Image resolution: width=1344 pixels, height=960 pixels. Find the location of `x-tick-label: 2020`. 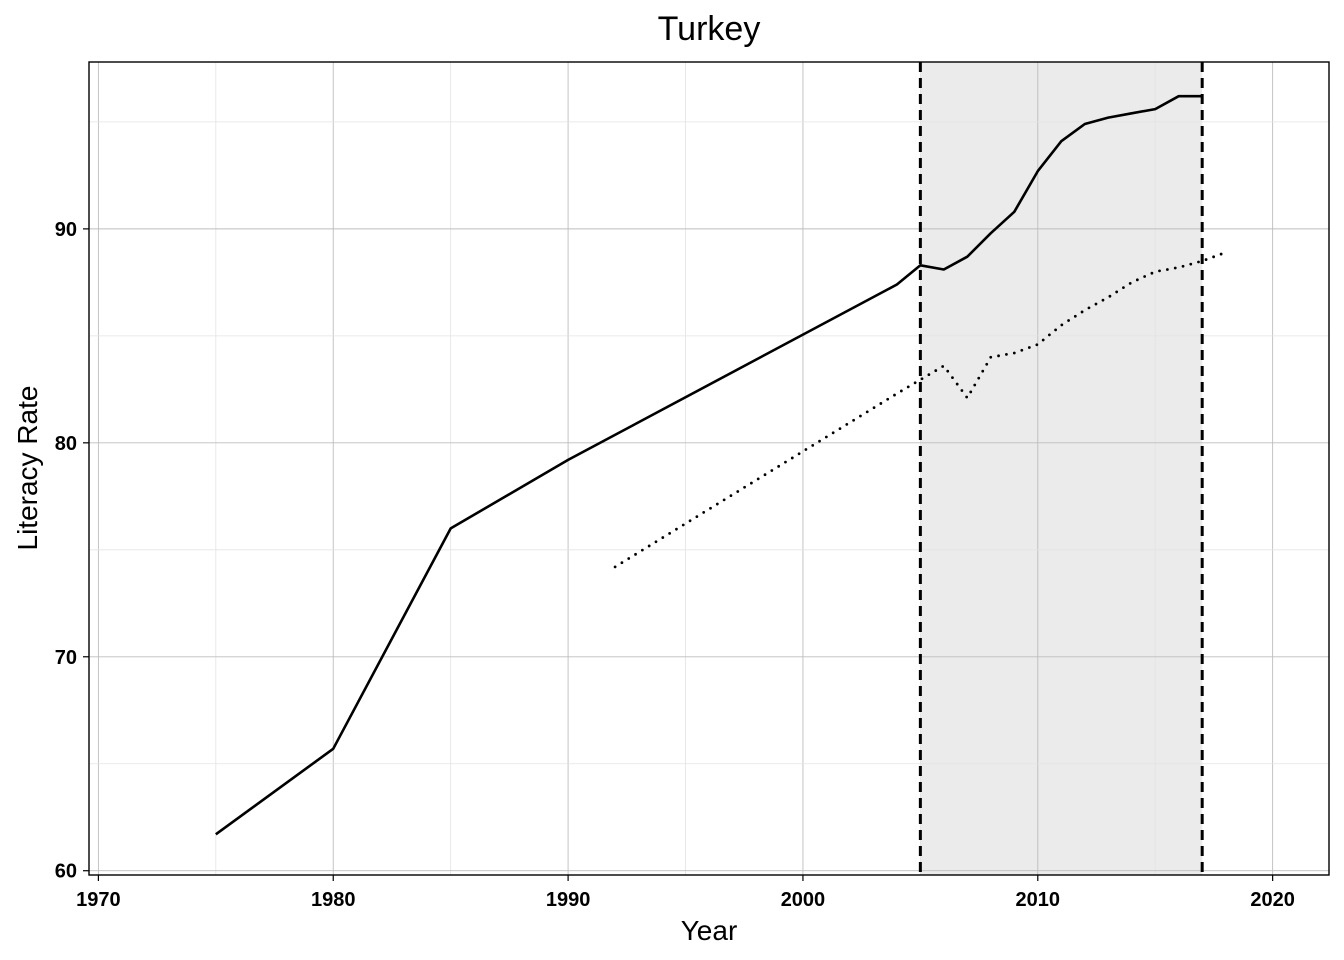

x-tick-label: 2020 is located at coordinates (1272, 900).